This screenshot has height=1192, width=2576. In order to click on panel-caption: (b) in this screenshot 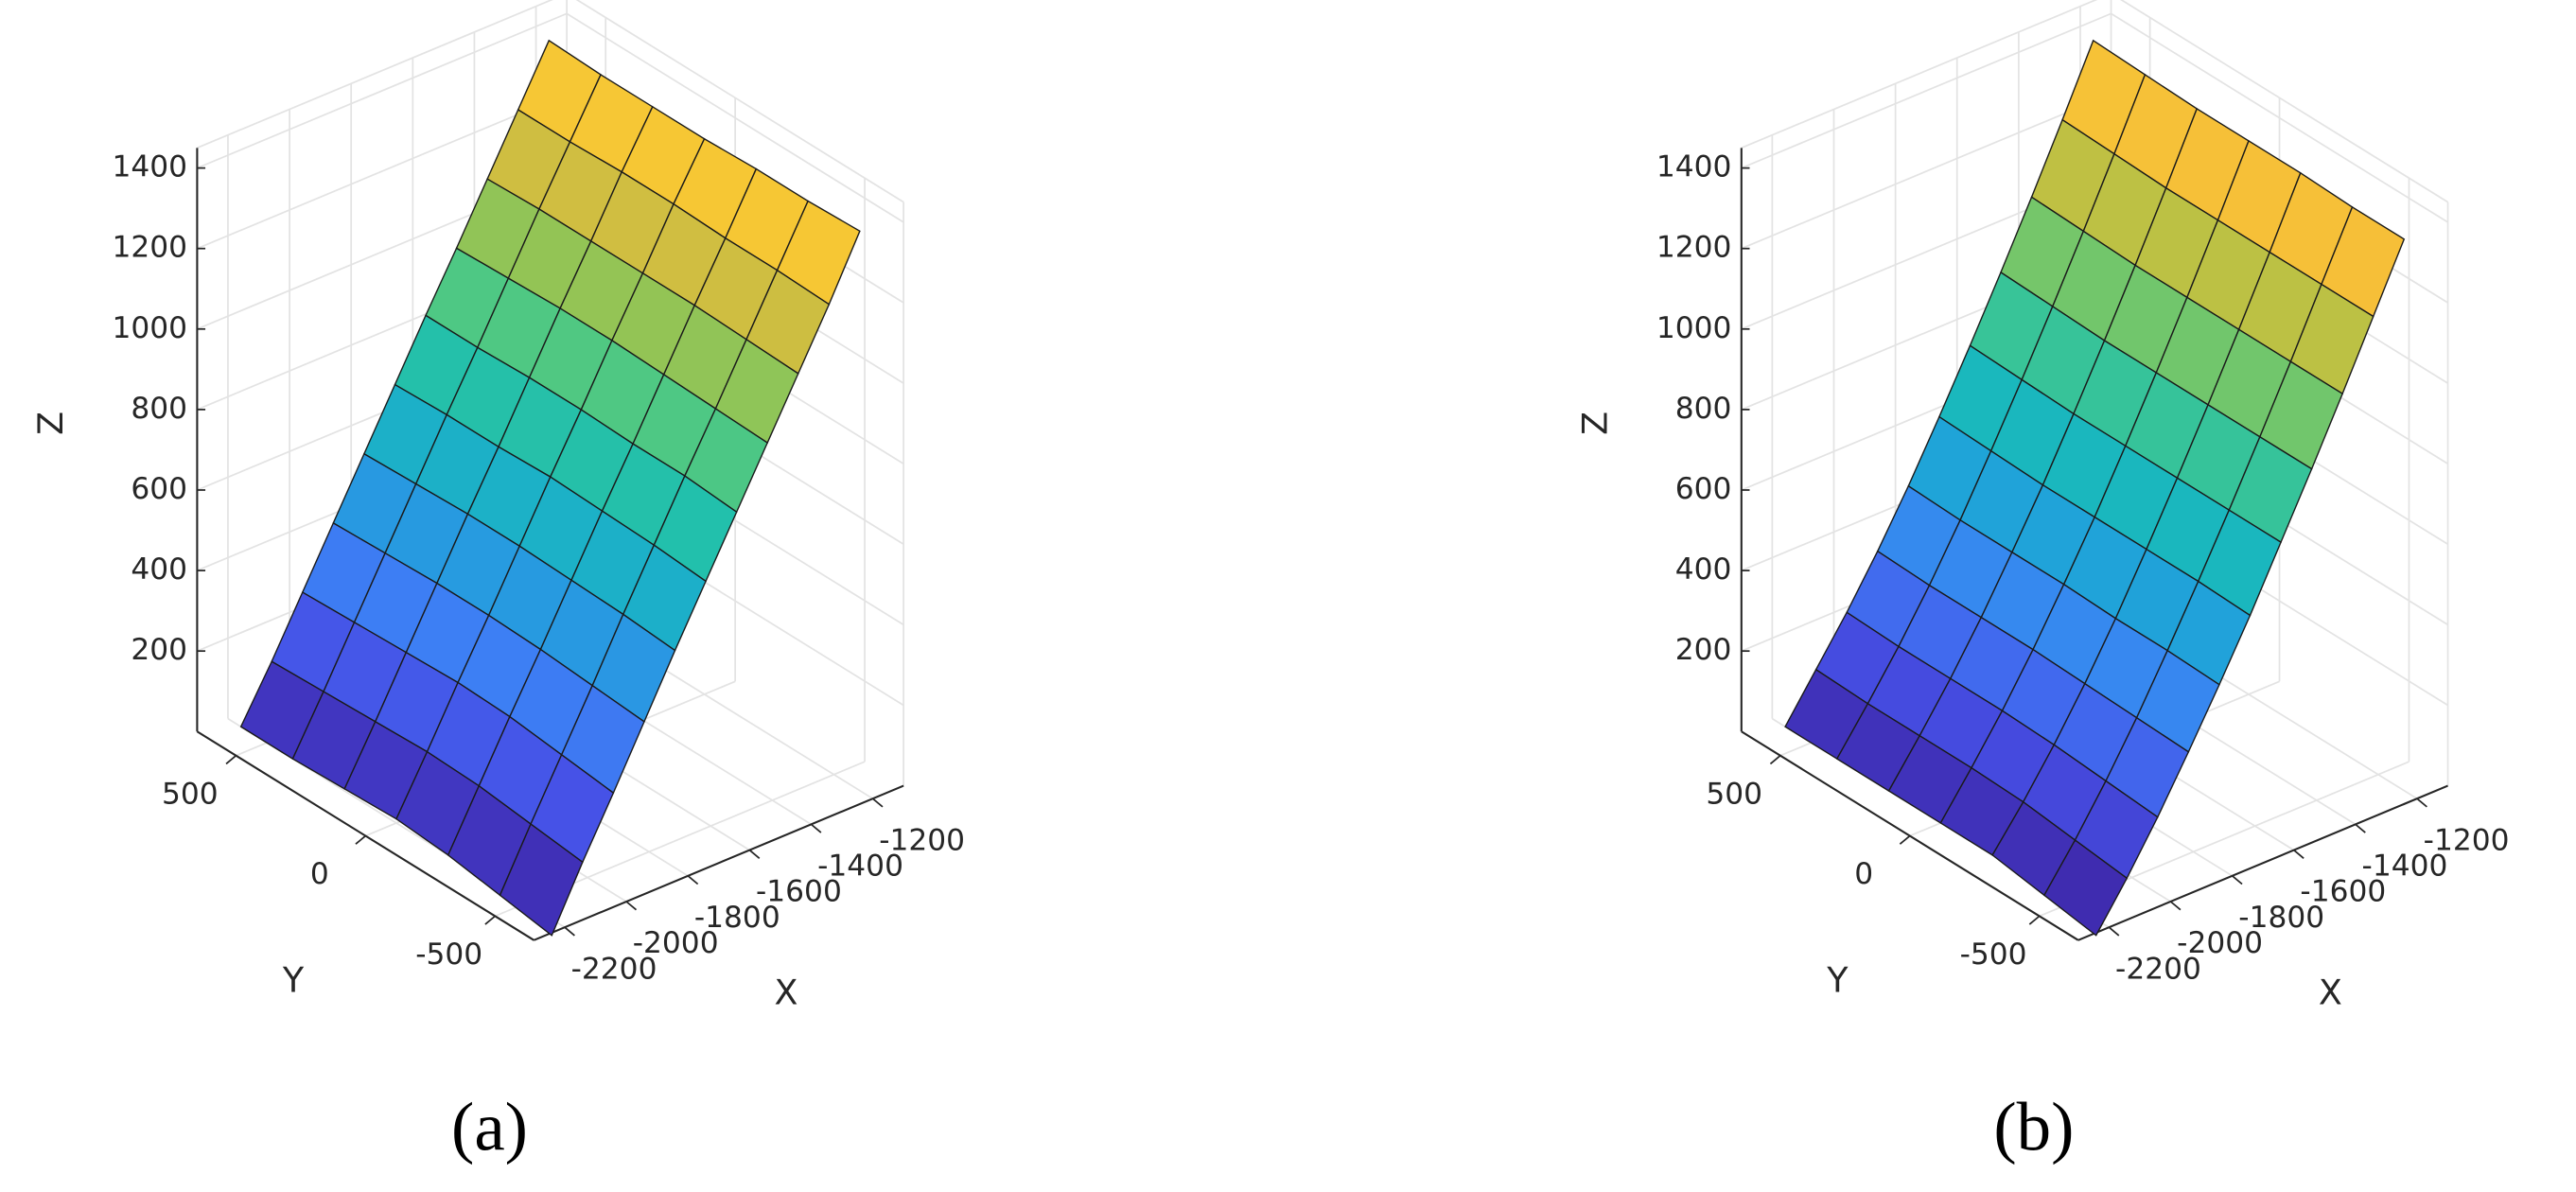, I will do `click(2034, 1126)`.